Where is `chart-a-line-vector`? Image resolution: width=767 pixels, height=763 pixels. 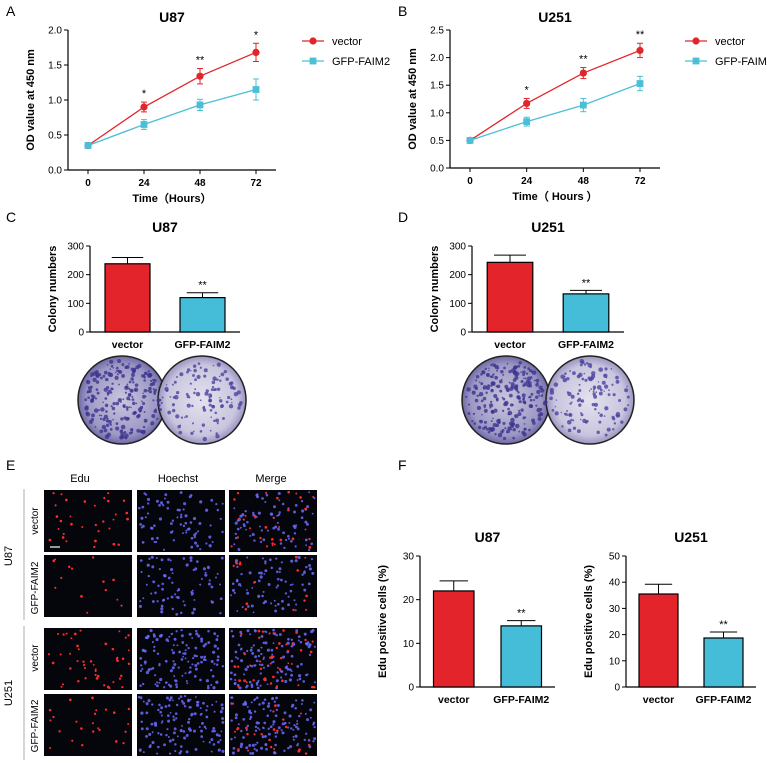
chart-a-line-vector is located at coordinates (172, 99).